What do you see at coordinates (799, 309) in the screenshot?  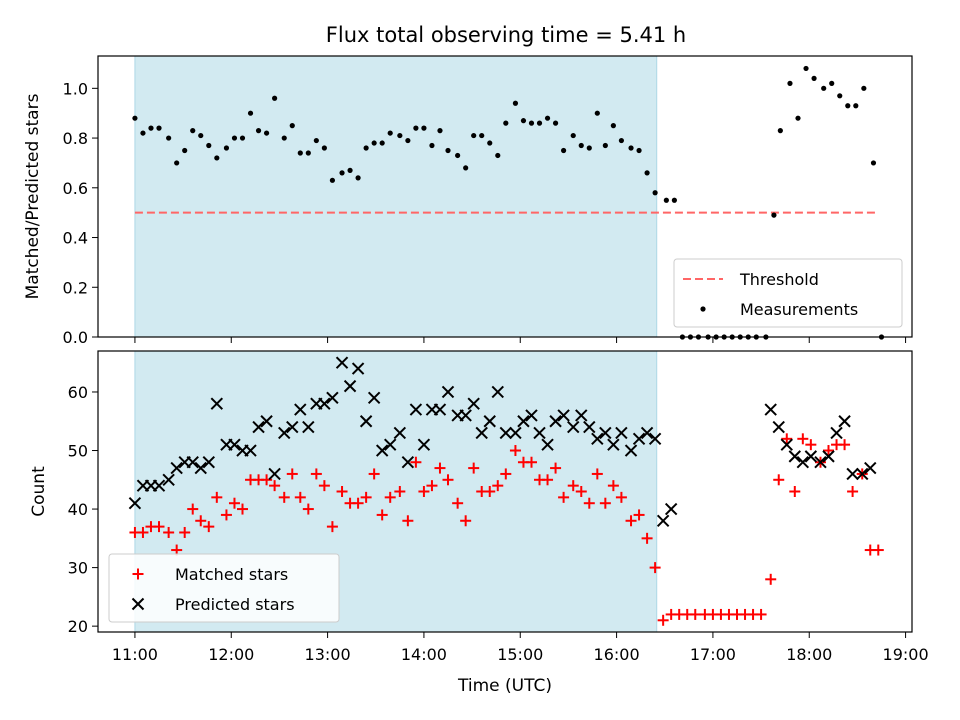 I see `legend-measurements-label: Measurements` at bounding box center [799, 309].